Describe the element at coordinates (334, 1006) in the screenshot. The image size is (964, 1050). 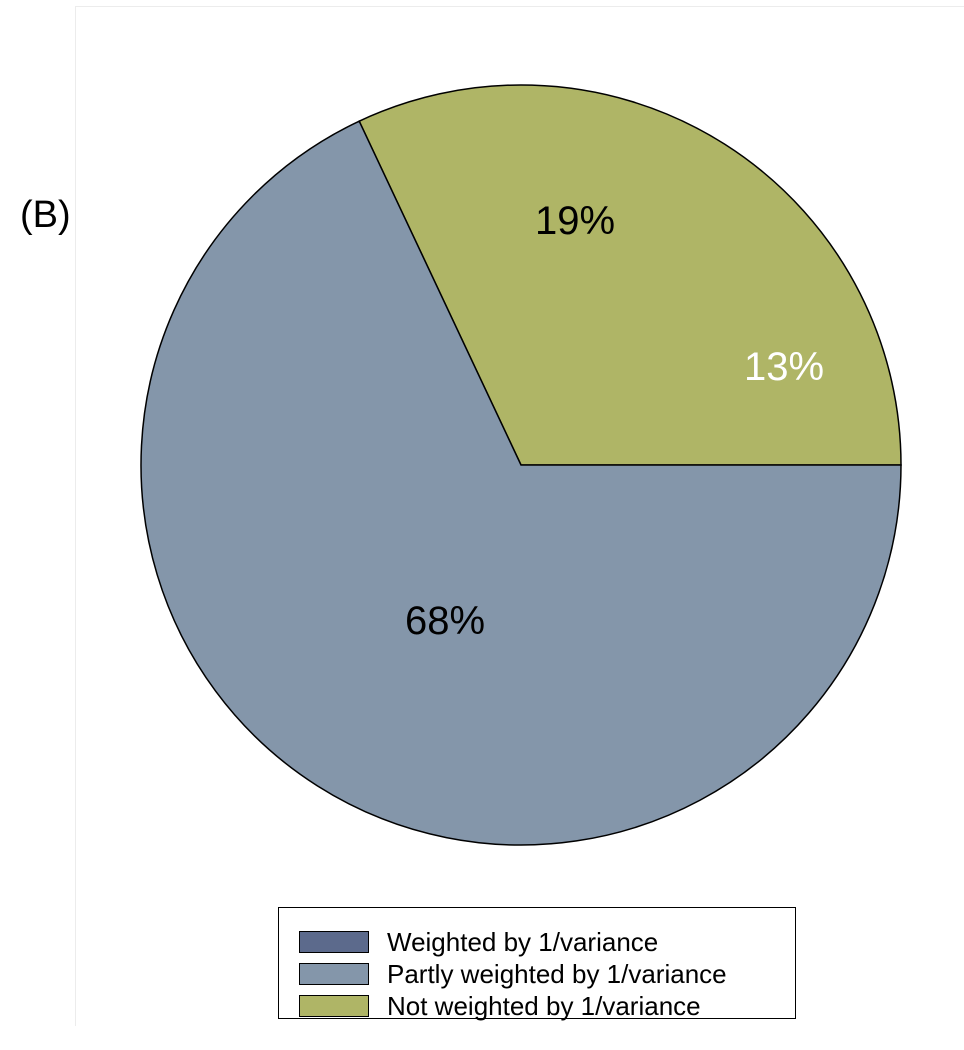
I see `legend-swatch-not-weighted` at that location.